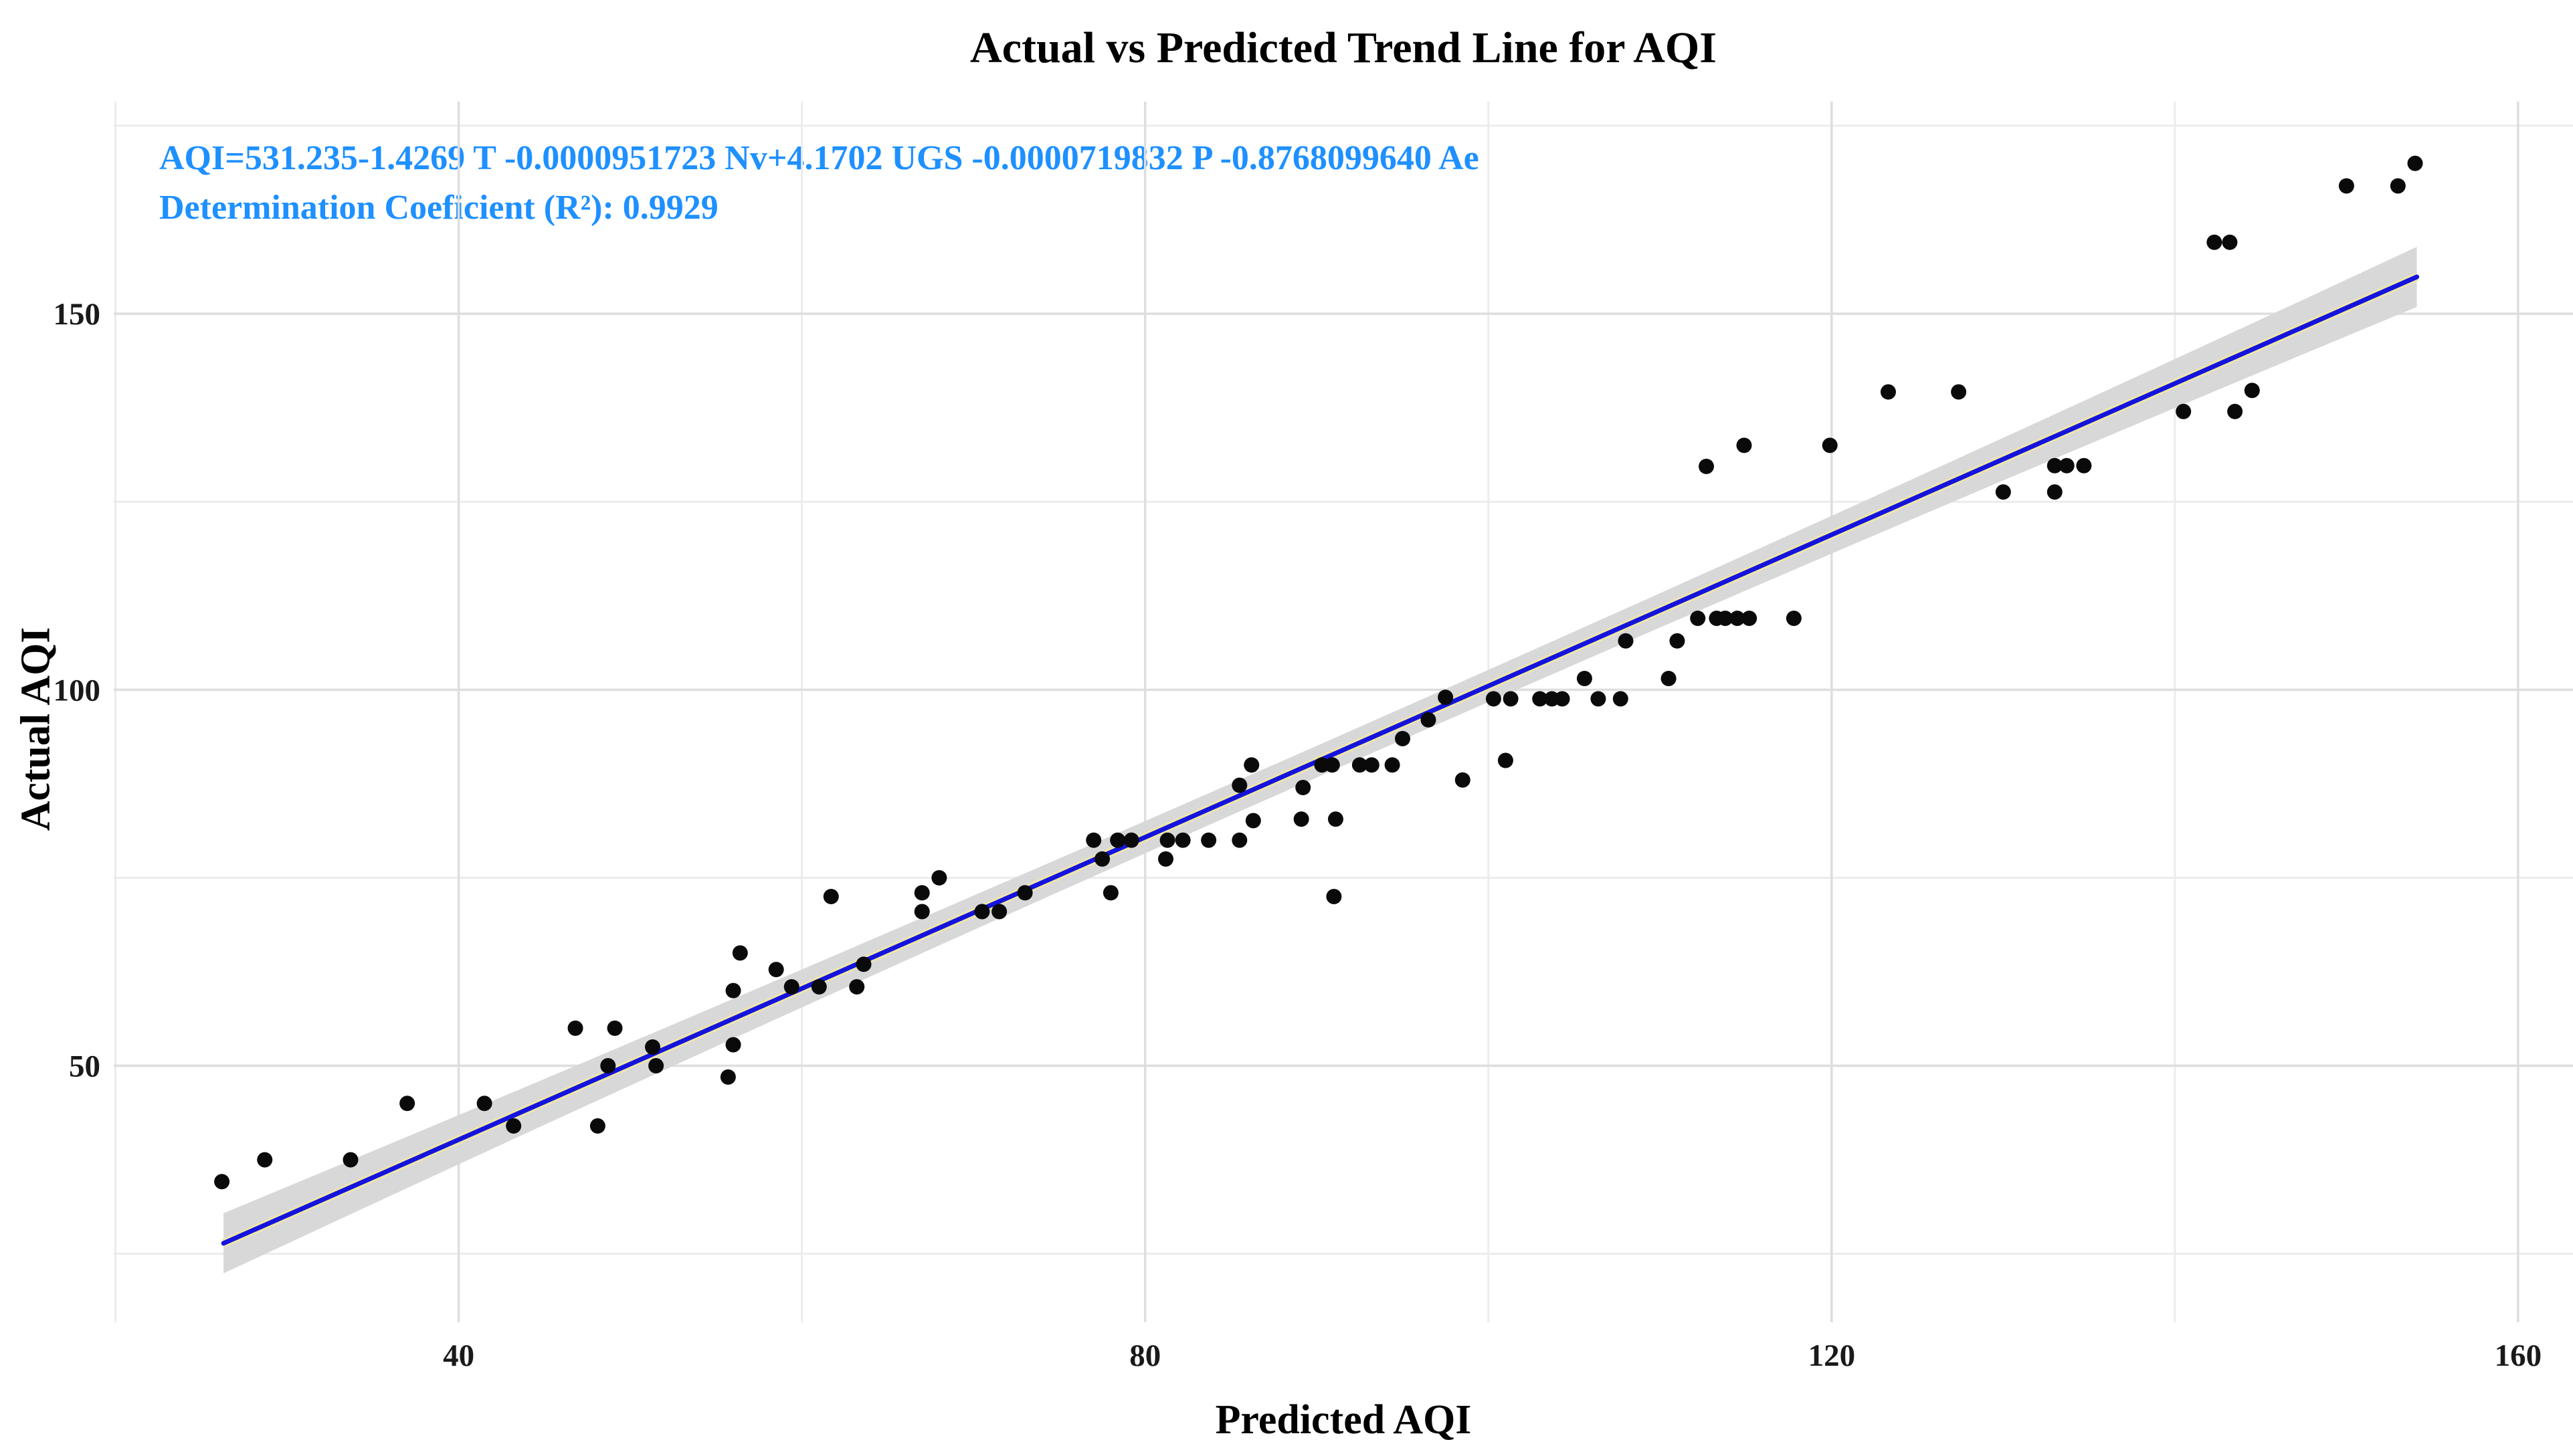 This screenshot has height=1456, width=2573. I want to click on y-tick-label: 100, so click(77, 690).